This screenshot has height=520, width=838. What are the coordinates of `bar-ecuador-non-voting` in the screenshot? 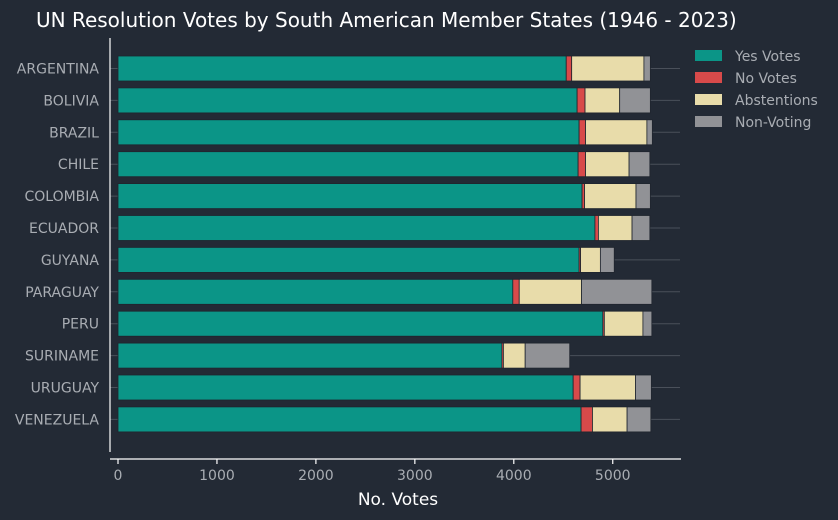 It's located at (641, 228).